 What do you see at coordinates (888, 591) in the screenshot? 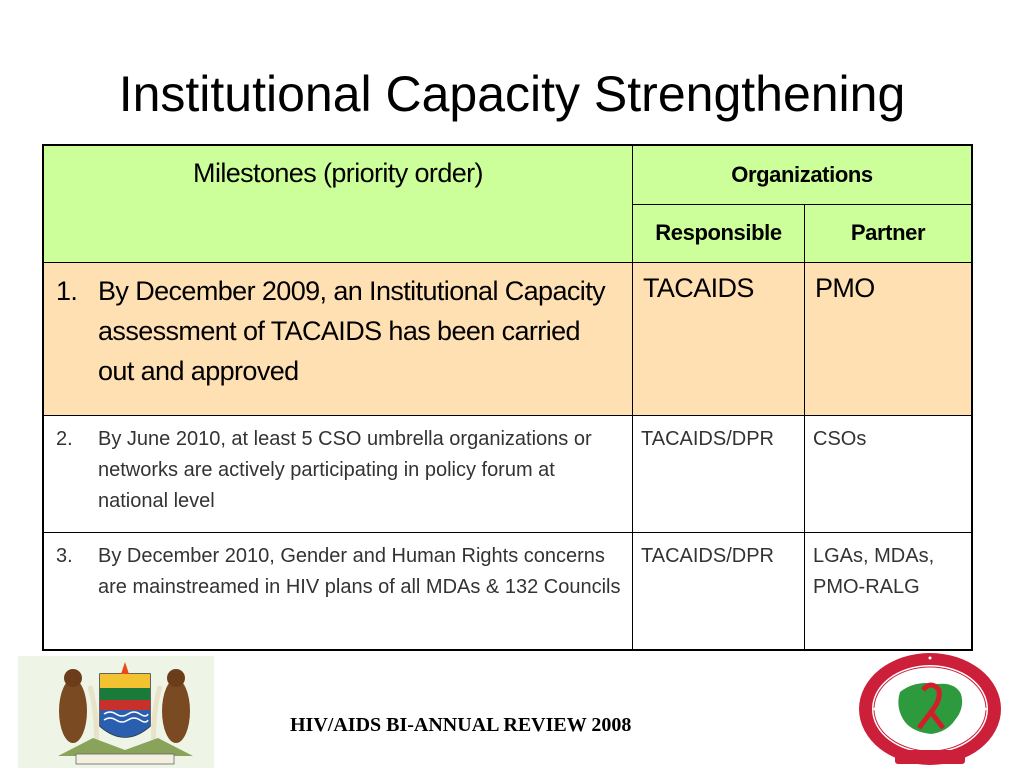
I see `partner-cell: LGAs, MDAs, PMO-RALG` at bounding box center [888, 591].